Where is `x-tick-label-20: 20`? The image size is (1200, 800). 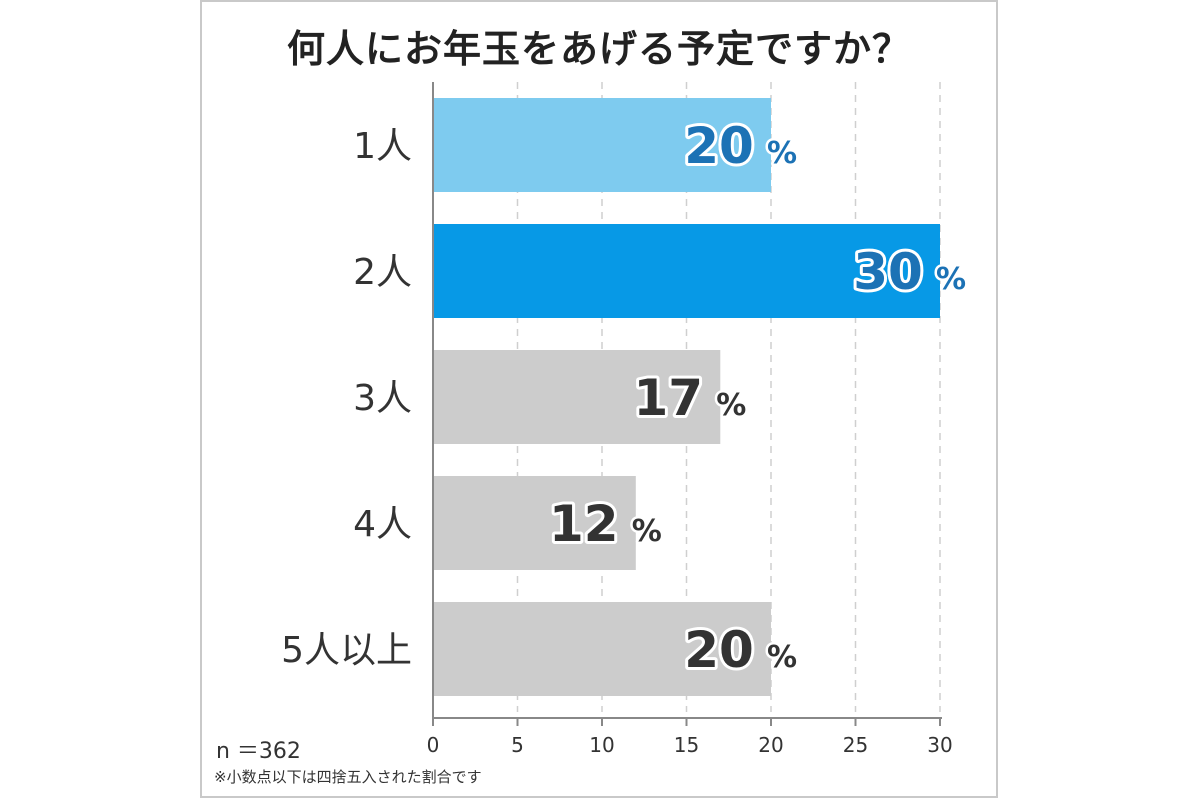
x-tick-label-20: 20 is located at coordinates (770, 745).